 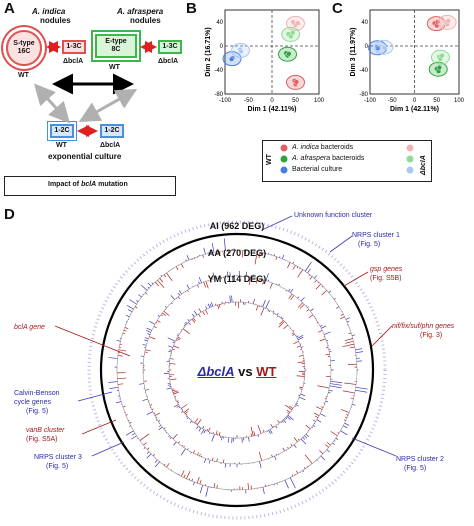 I want to click on panel-letter-c: C, so click(x=337, y=8).